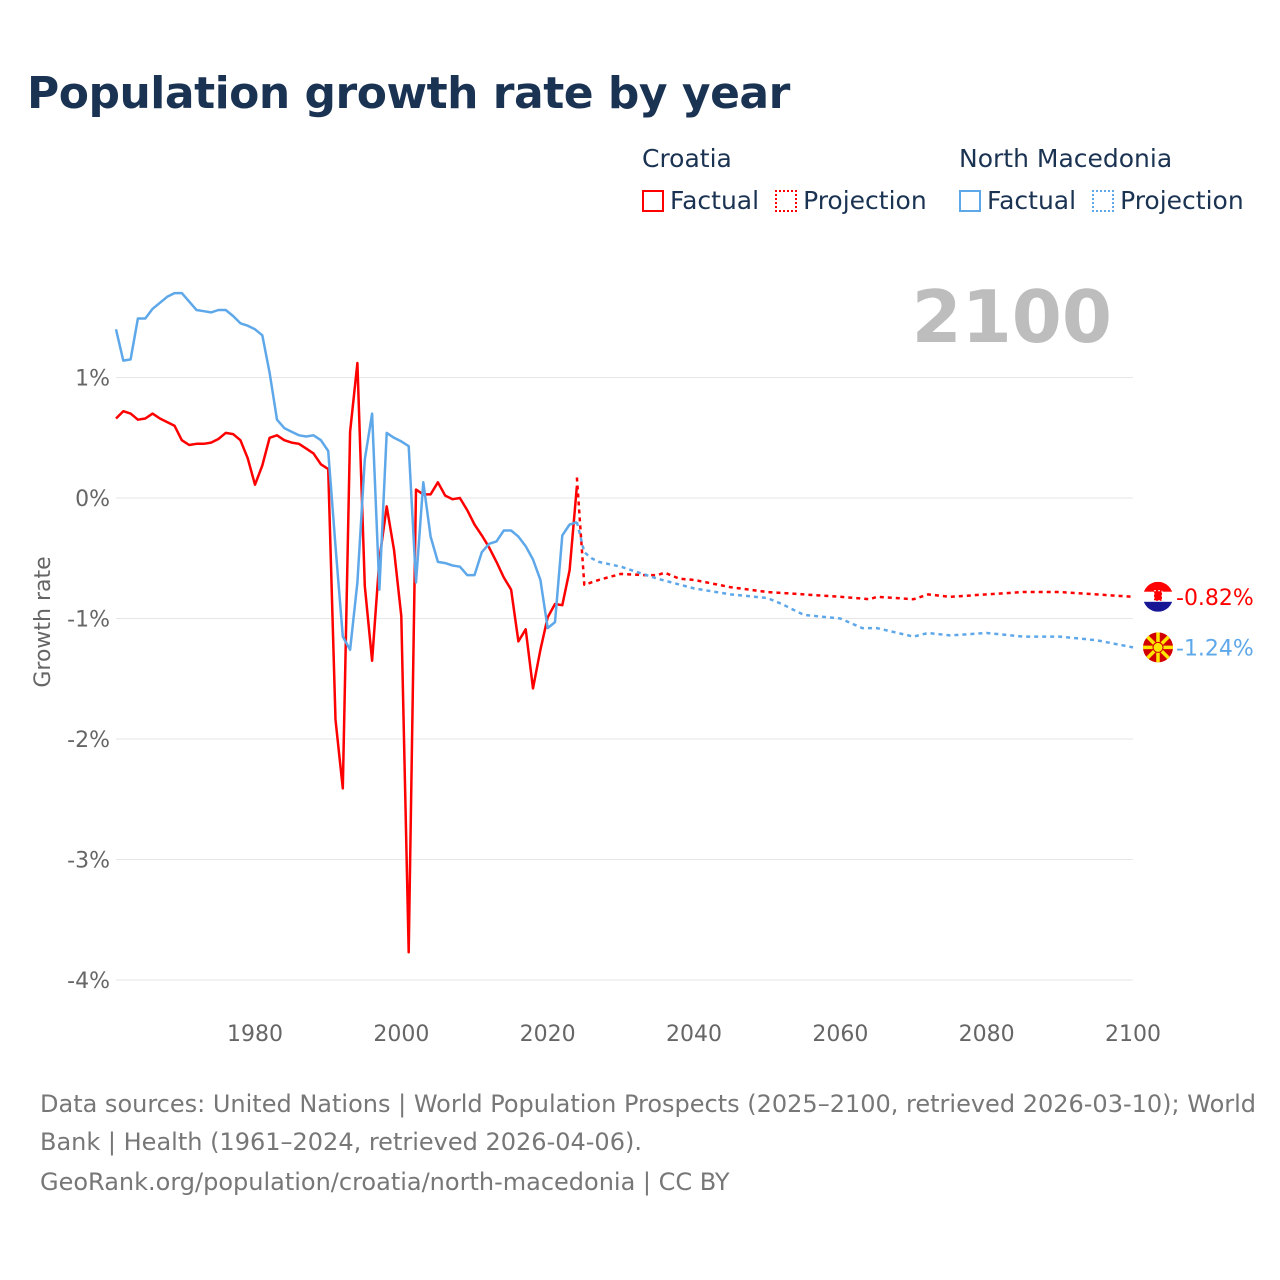 This screenshot has width=1280, height=1280. What do you see at coordinates (1158, 606) in the screenshot?
I see `flag-stripe-blue` at bounding box center [1158, 606].